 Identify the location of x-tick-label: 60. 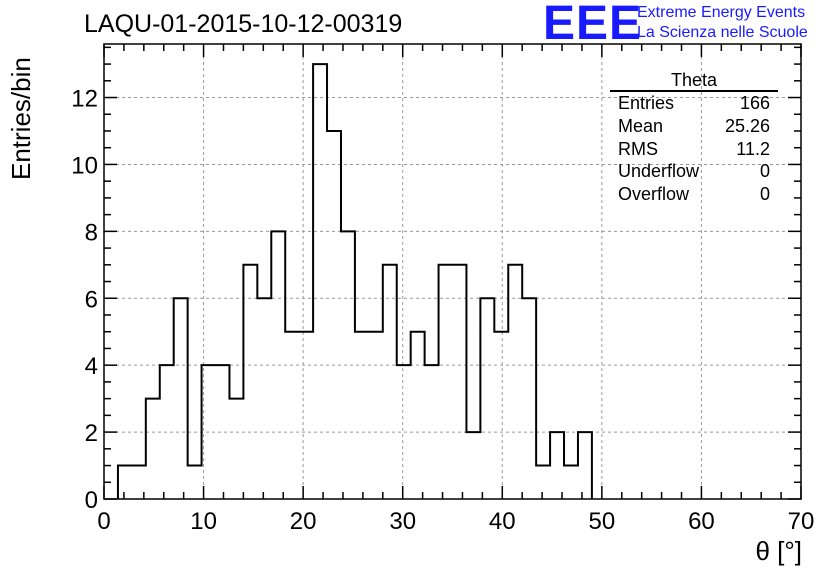
(701, 521).